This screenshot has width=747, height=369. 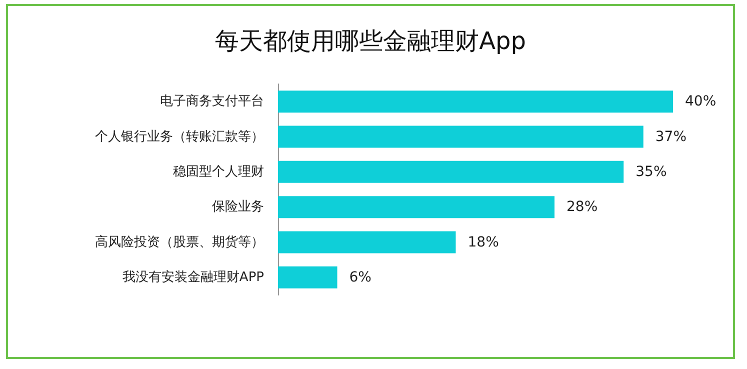 What do you see at coordinates (179, 242) in the screenshot?
I see `y-tick-label: 高风险投资（股票、期货等）` at bounding box center [179, 242].